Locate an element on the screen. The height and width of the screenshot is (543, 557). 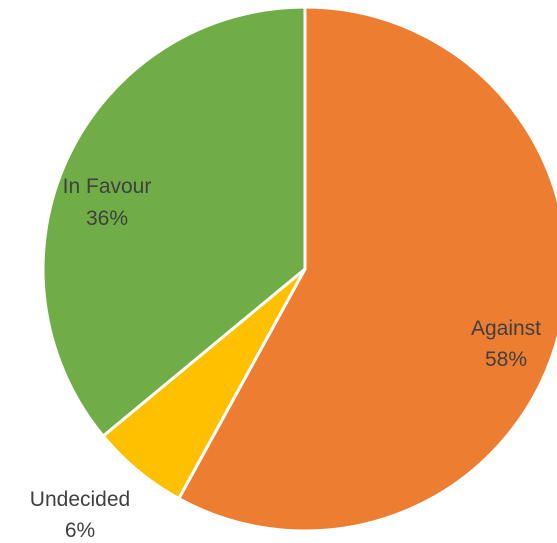
value-against: 58% is located at coordinates (506, 359).